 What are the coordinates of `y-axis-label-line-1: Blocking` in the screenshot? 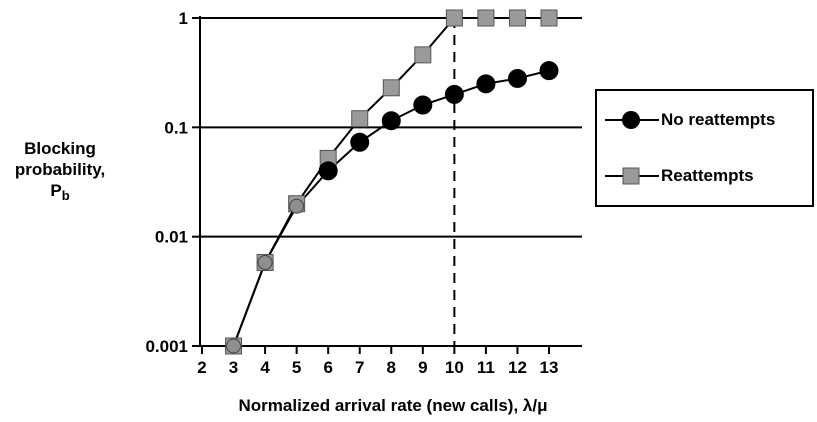 It's located at (60, 148).